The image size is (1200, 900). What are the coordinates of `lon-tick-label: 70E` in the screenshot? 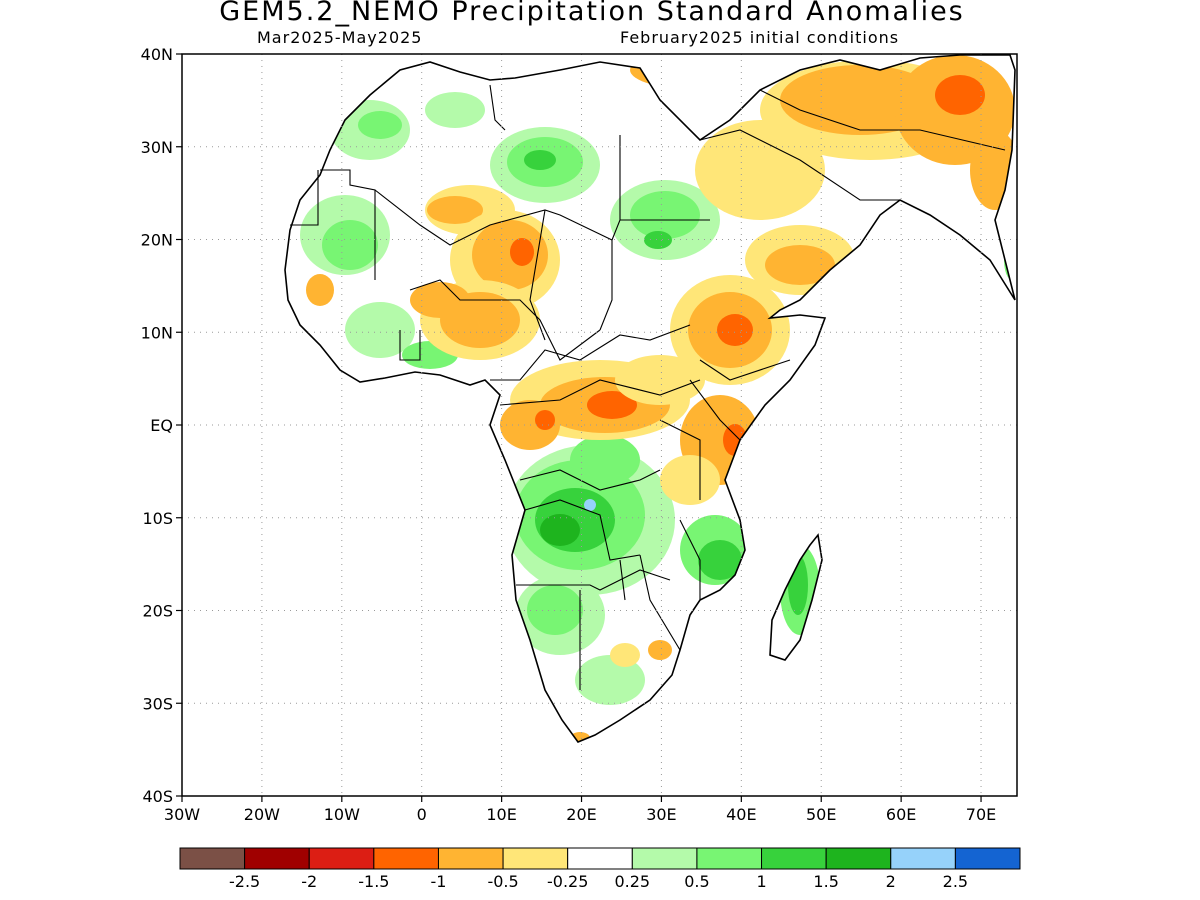 It's located at (981, 814).